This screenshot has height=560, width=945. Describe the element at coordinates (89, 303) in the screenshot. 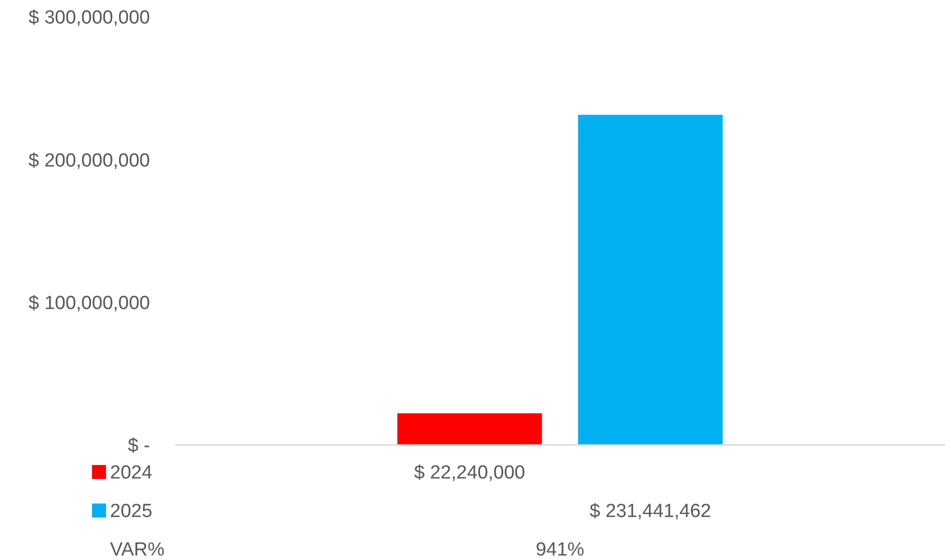

I see `y-tick-label: $ 100,000,000` at that location.